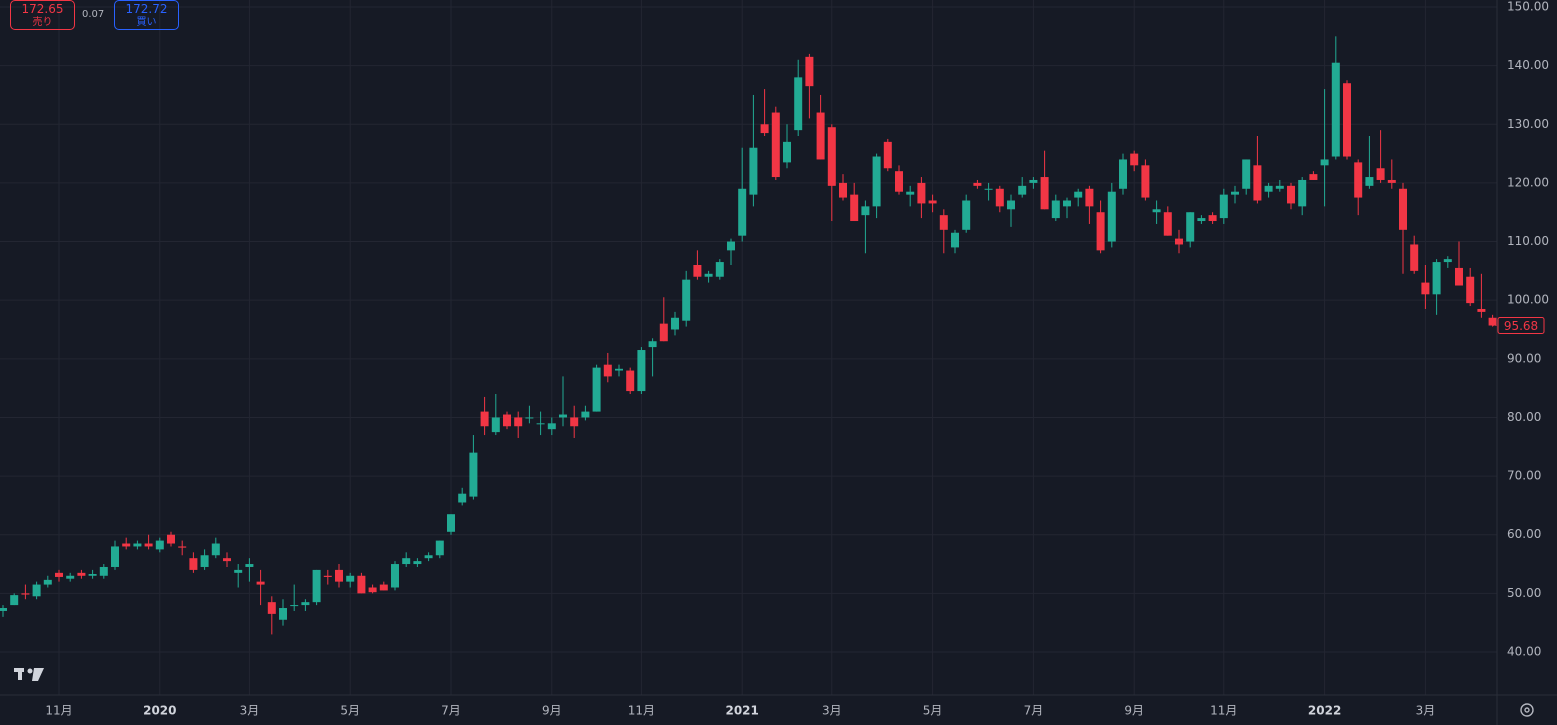  Describe the element at coordinates (641, 711) in the screenshot. I see `x-tick-label: 11月` at that location.